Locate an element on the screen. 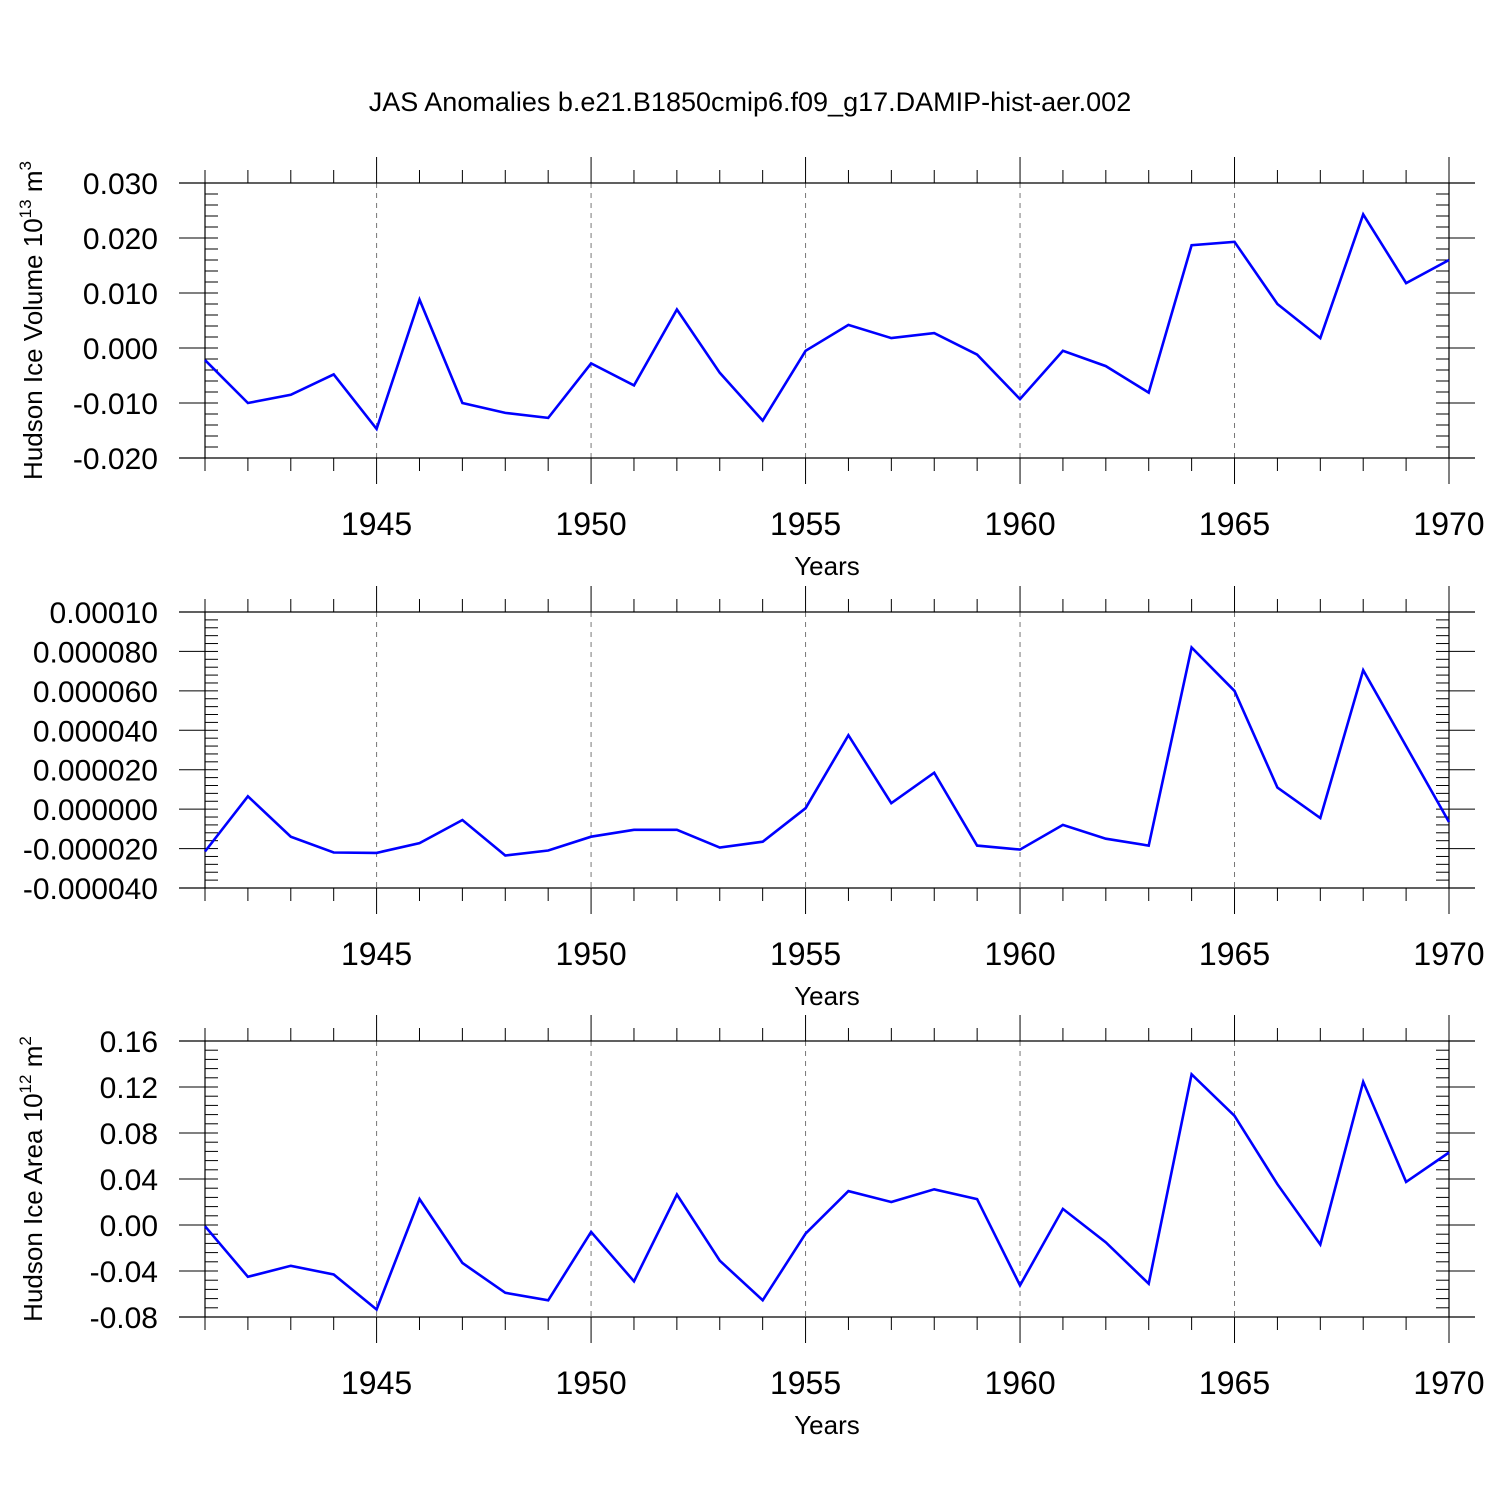 The width and height of the screenshot is (1500, 1505). y-tick-label-6: 0.16 is located at coordinates (129, 1042).